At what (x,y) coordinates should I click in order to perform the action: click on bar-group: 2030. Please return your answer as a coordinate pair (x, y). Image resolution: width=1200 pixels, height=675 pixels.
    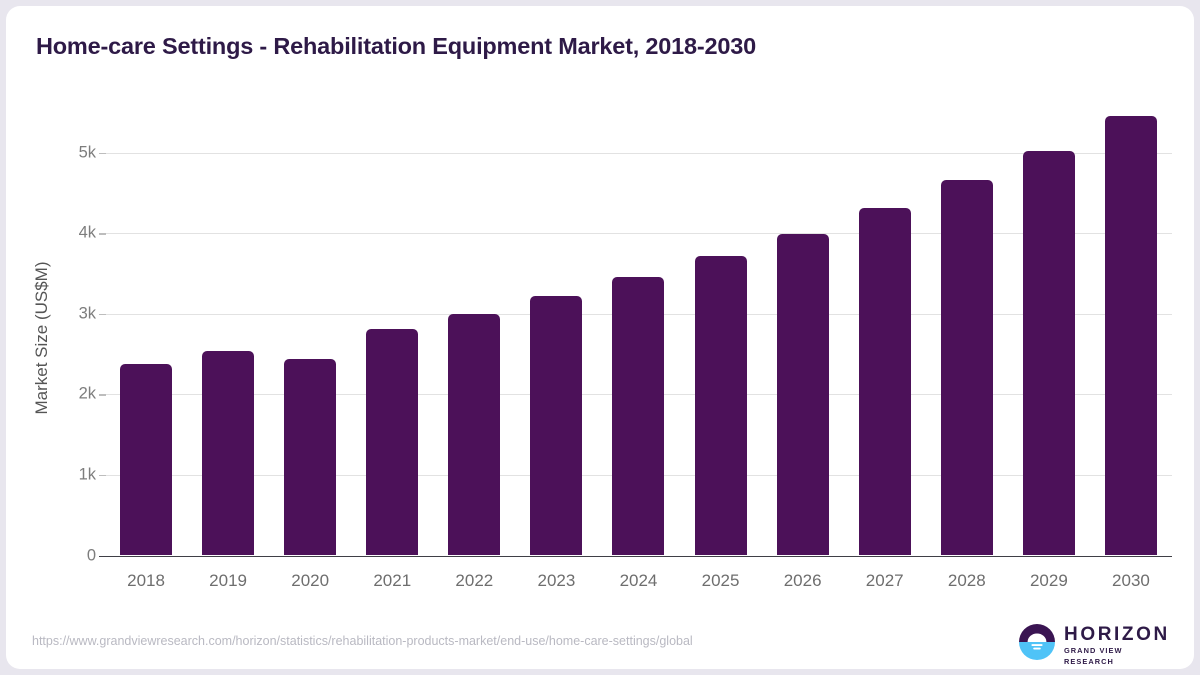
    Looking at the image, I should click on (1131, 337).